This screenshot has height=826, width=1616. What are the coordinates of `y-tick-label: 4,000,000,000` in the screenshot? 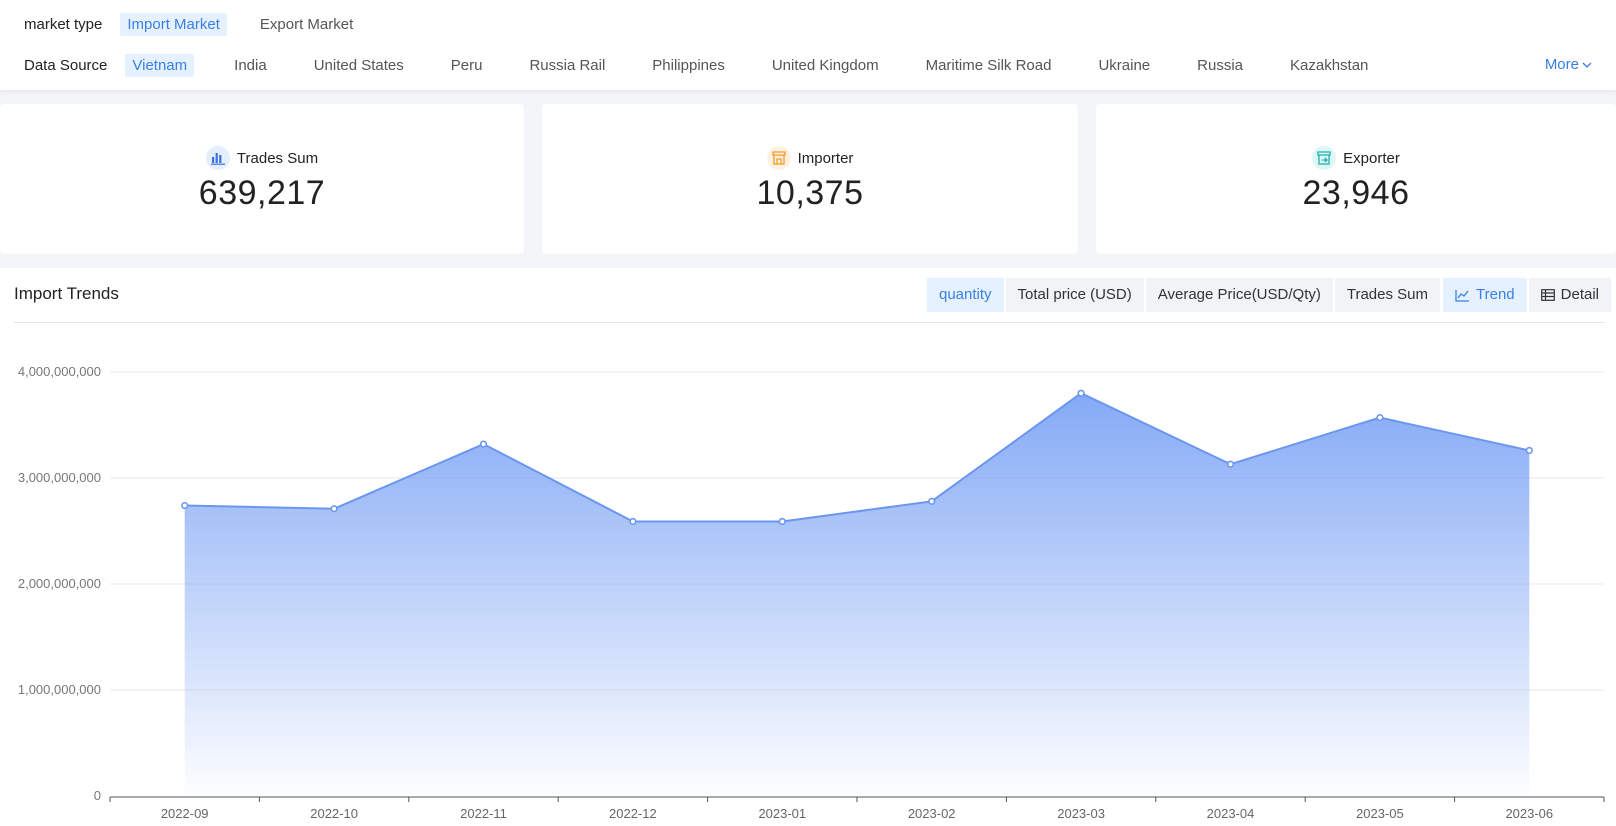 It's located at (59, 371).